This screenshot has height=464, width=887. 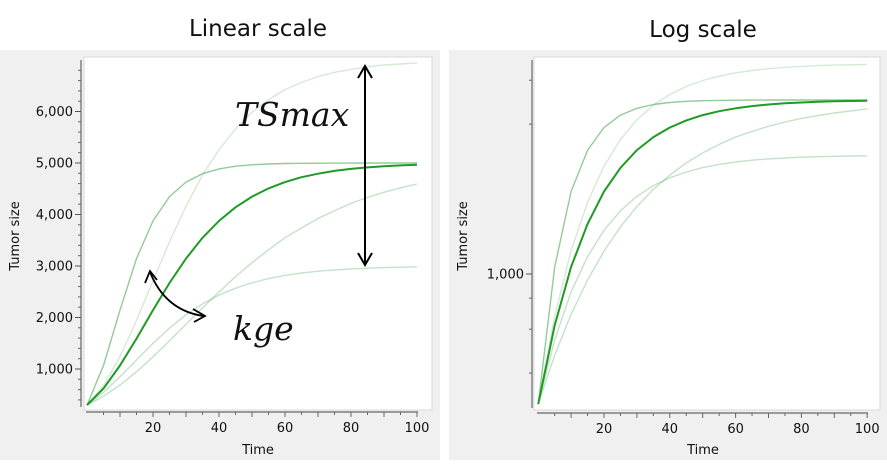 I want to click on arrow-head-up, so click(x=365, y=71).